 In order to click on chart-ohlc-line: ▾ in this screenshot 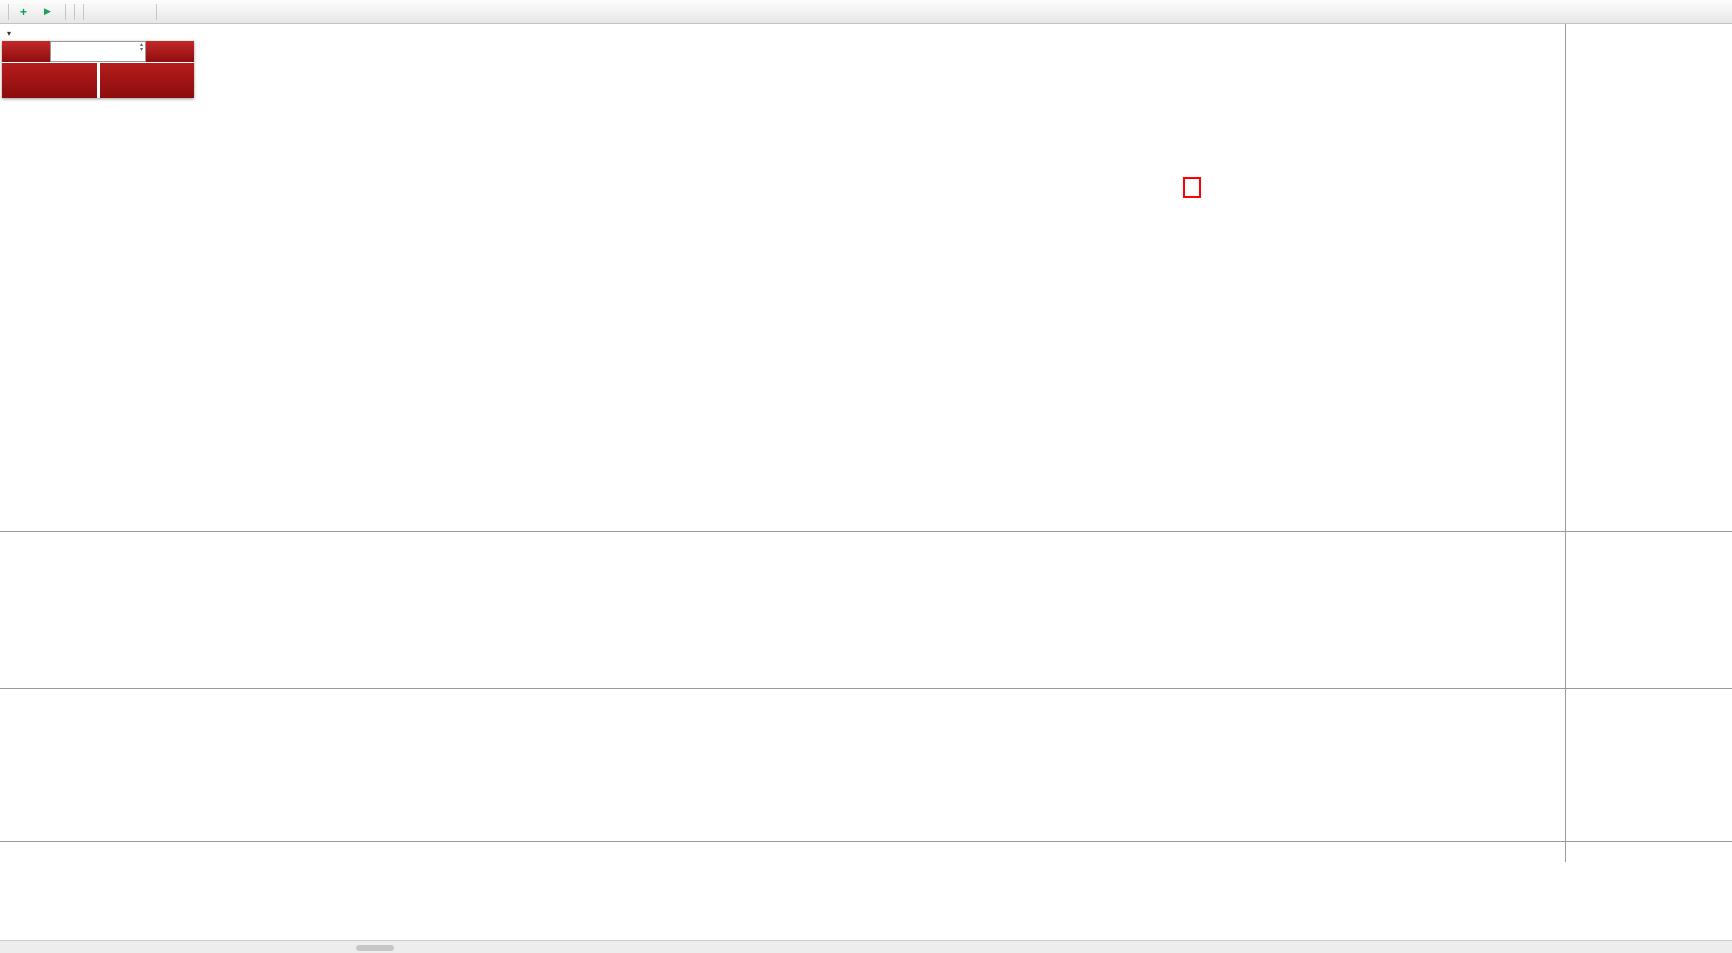, I will do `click(14, 33)`.